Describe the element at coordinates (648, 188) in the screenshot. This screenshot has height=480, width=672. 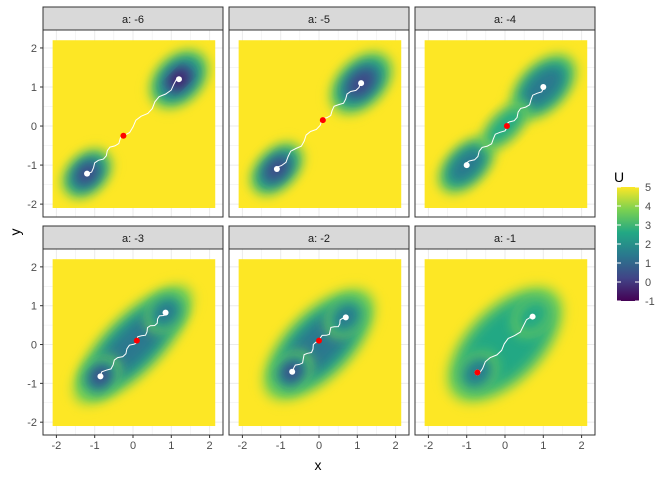
I see `legend-tick-label: 5` at that location.